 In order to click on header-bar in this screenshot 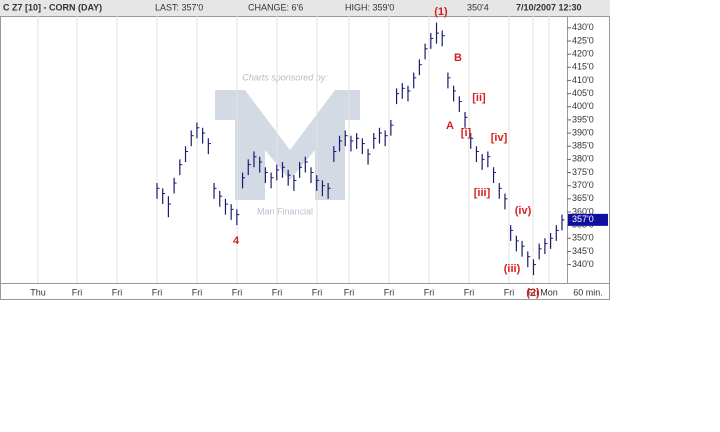, I will do `click(305, 8)`.